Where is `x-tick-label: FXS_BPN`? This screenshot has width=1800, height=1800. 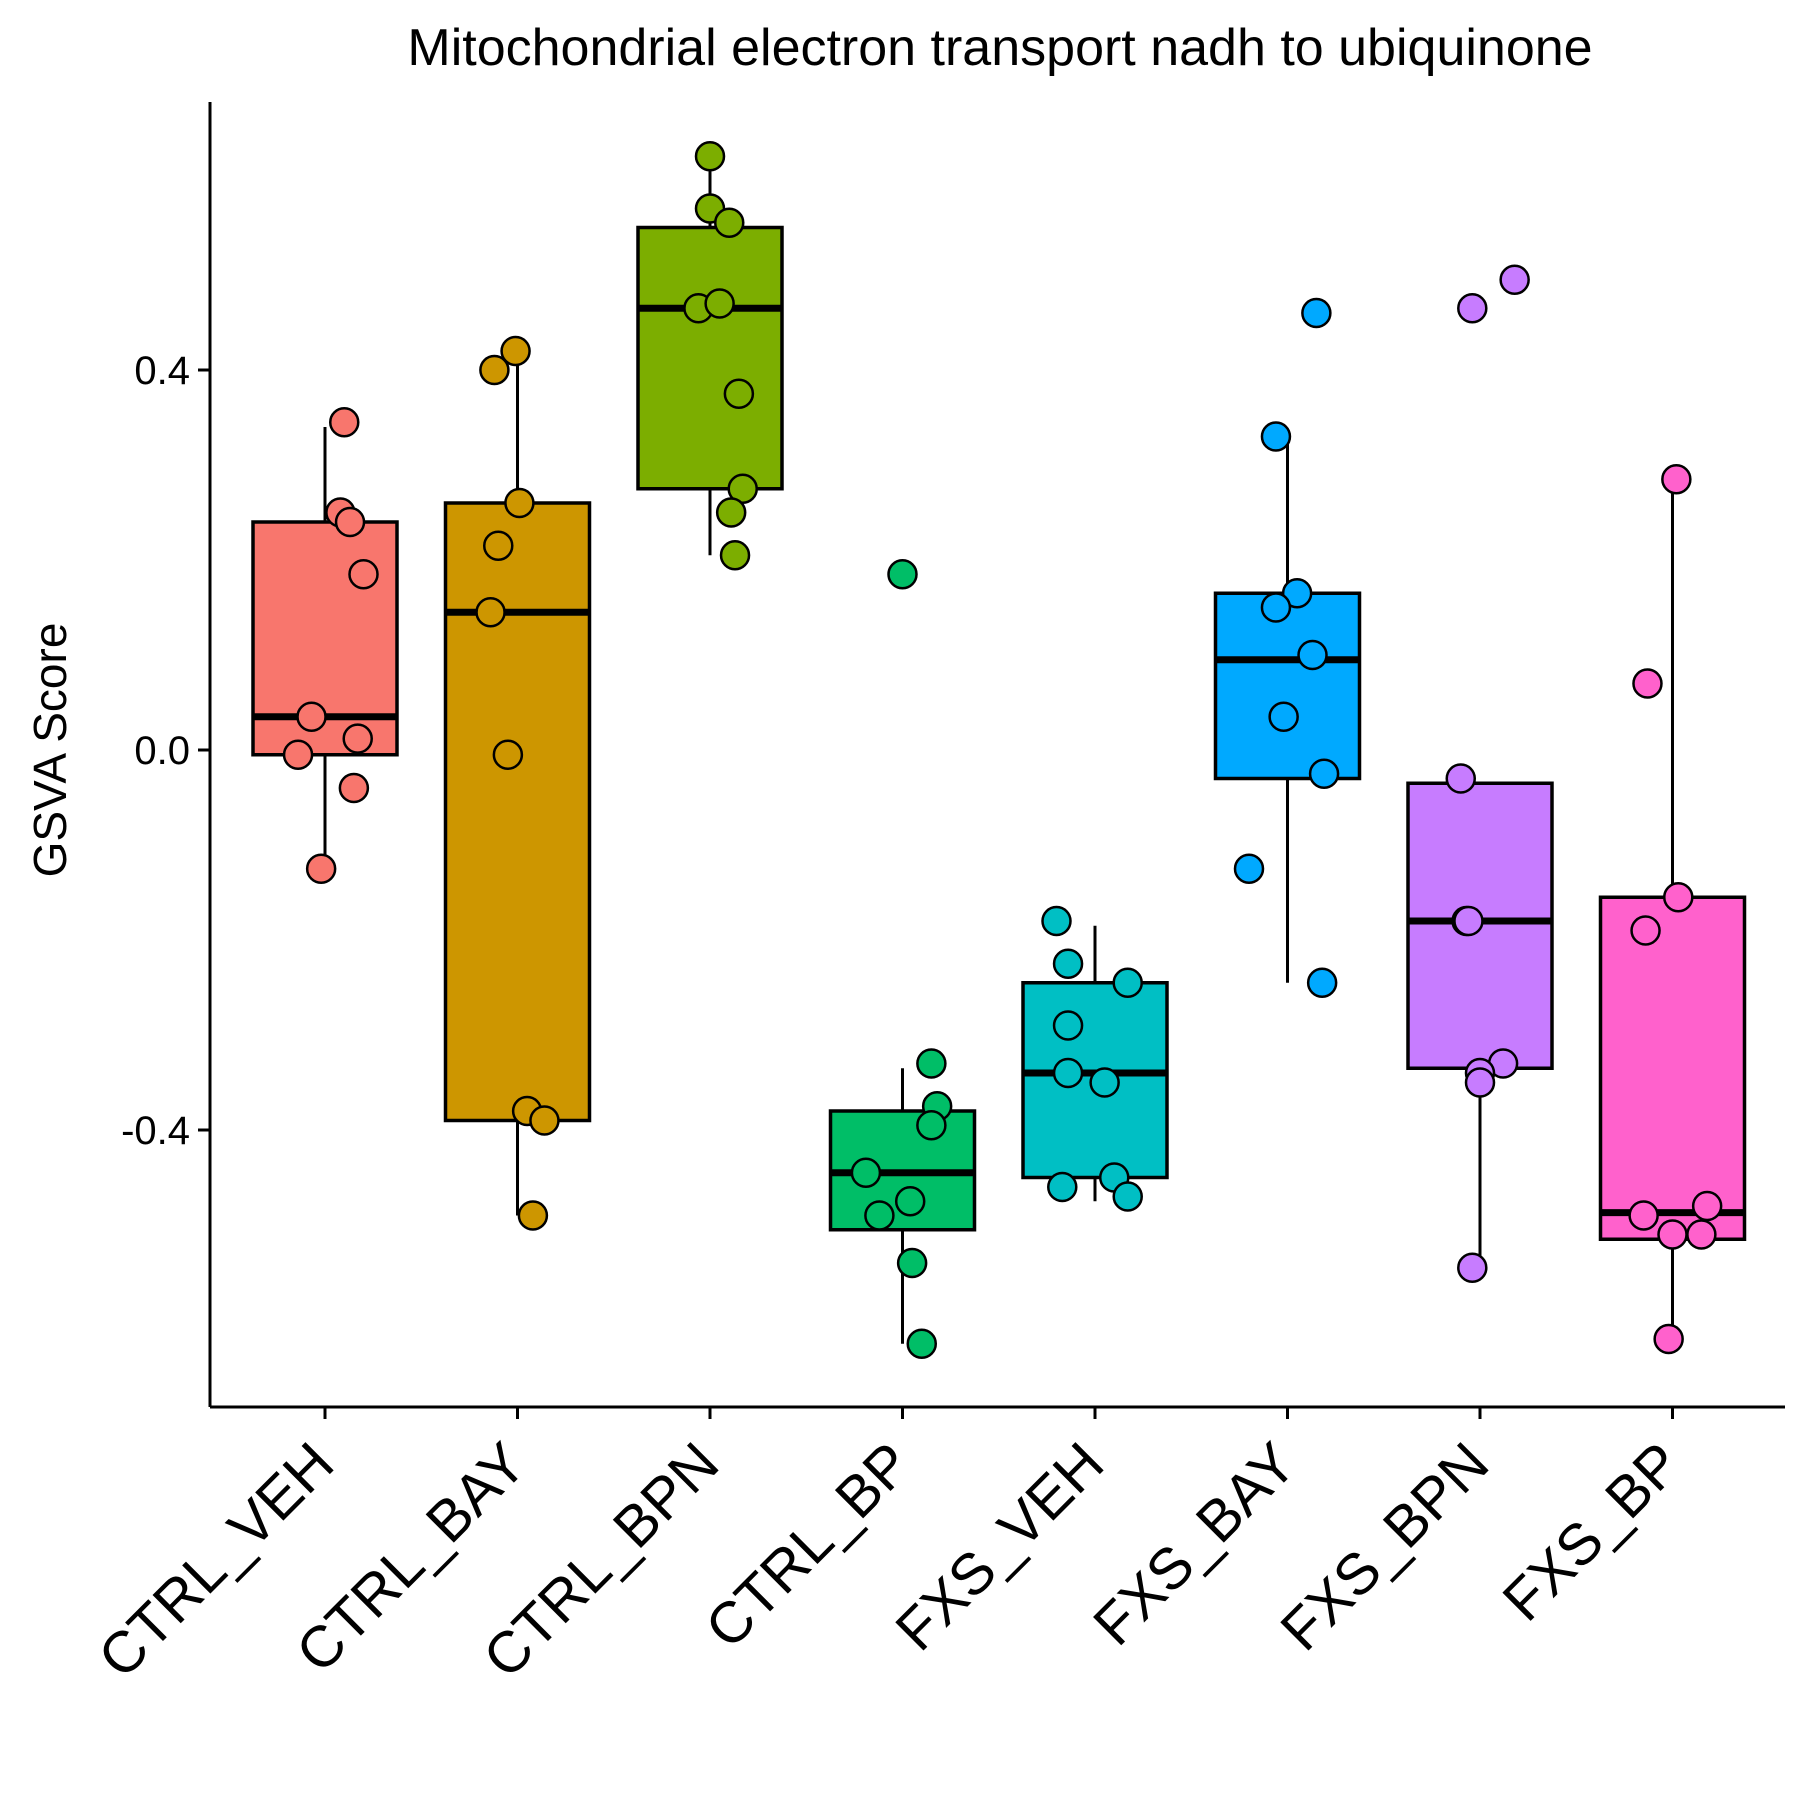
x-tick-label: FXS_BPN is located at coordinates (1384, 1546).